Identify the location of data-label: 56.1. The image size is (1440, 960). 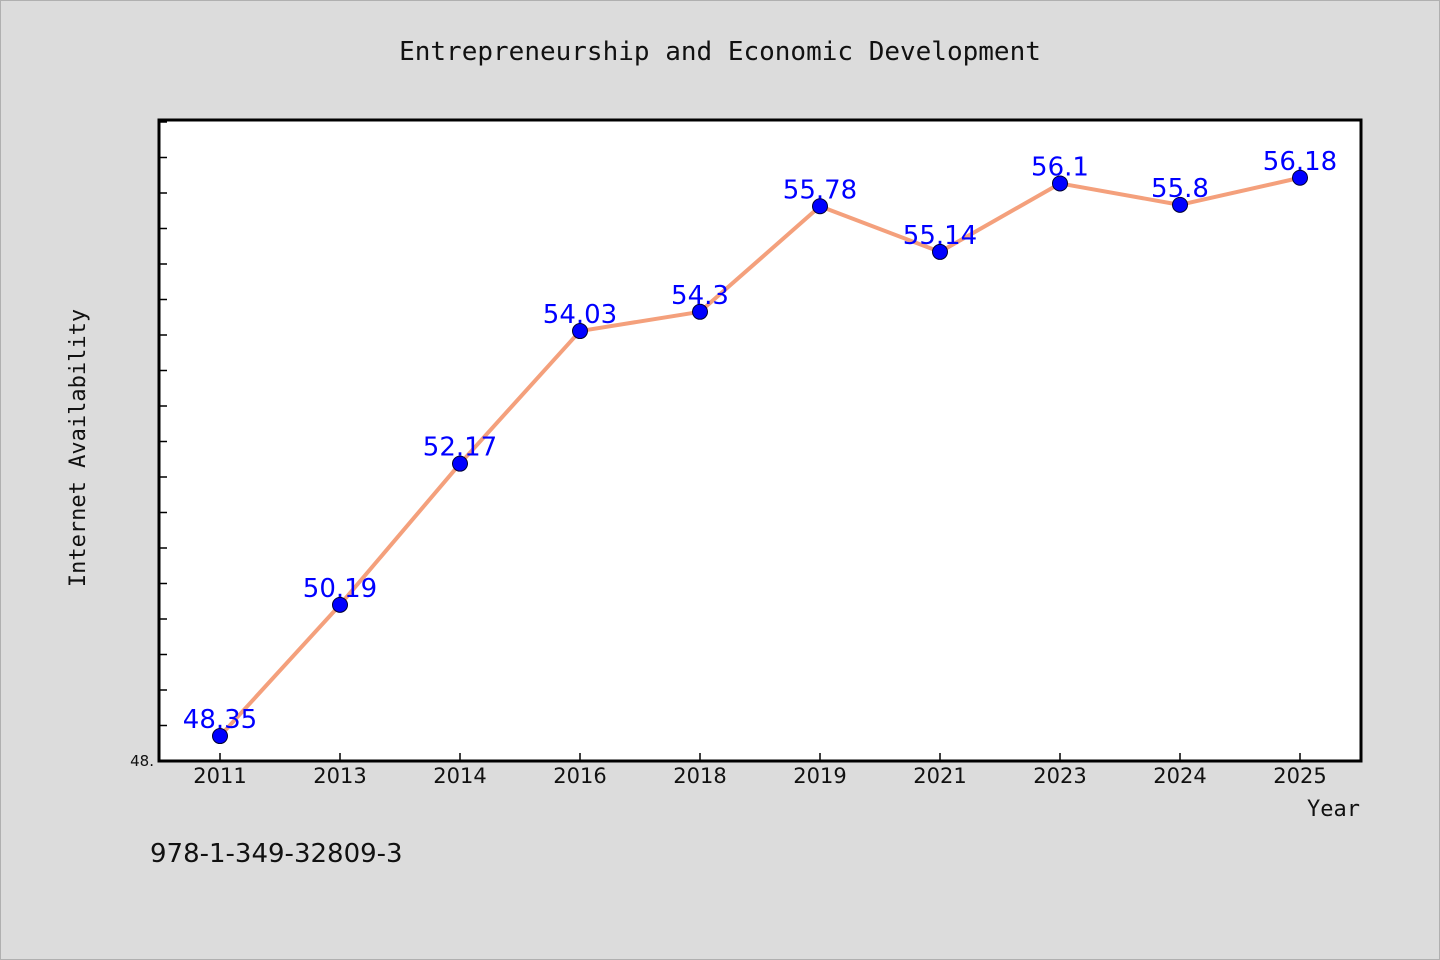
(1060, 167).